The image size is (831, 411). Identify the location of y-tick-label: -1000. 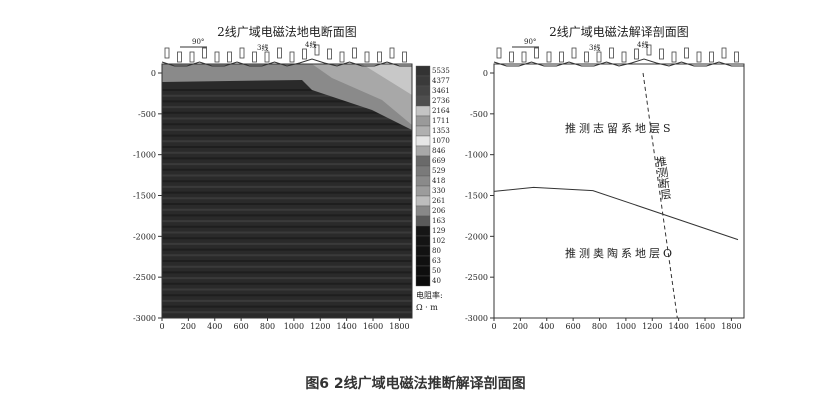
(476, 155).